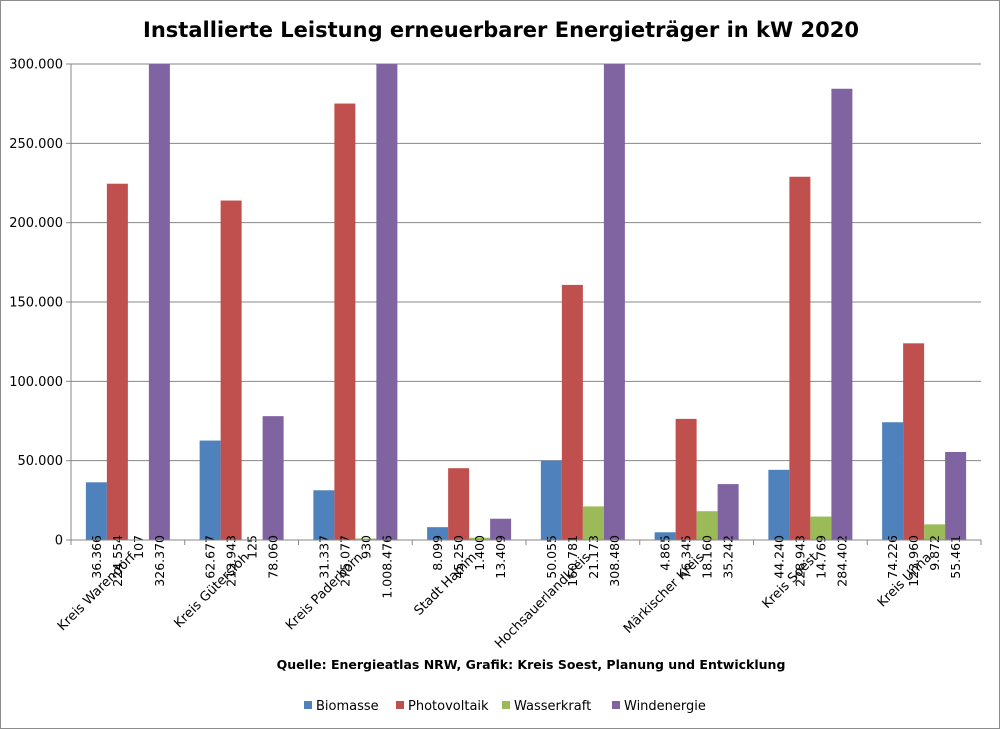  What do you see at coordinates (892, 557) in the screenshot?
I see `data-label: 74.226` at bounding box center [892, 557].